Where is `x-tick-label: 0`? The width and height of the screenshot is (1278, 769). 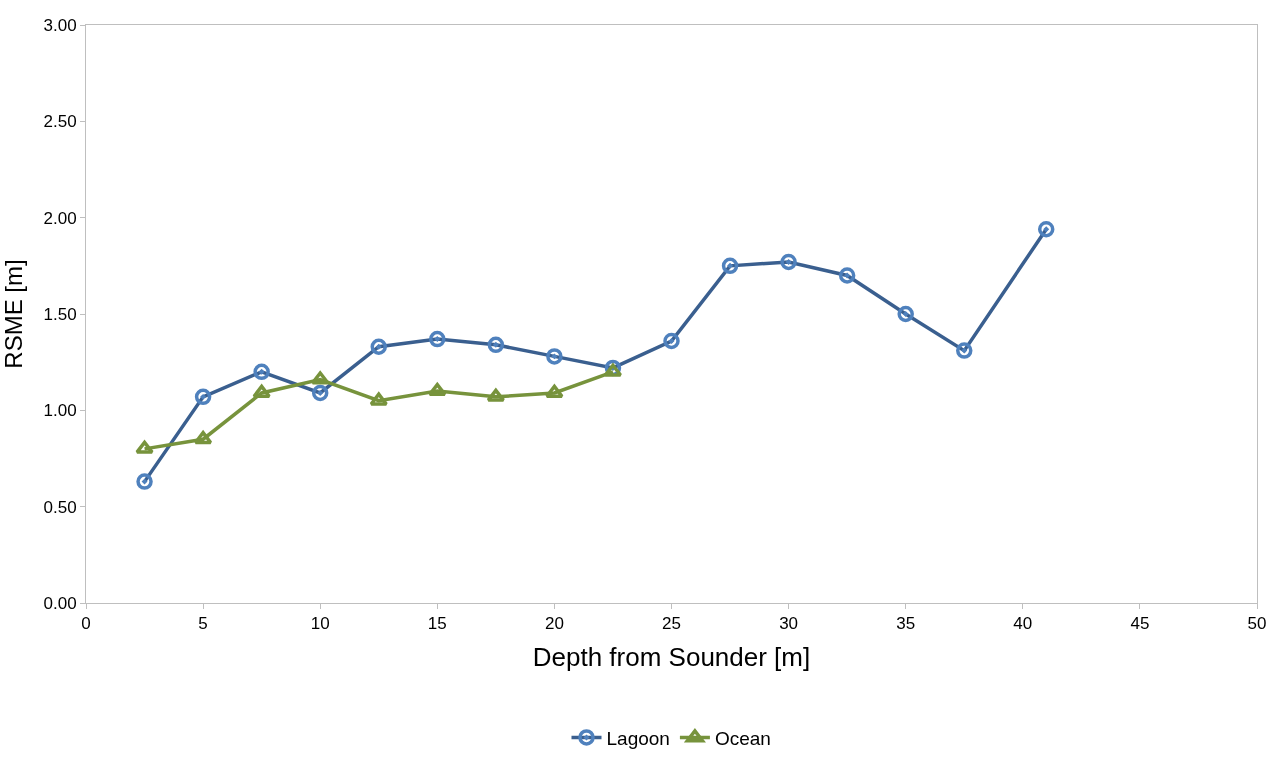
x-tick-label: 0 is located at coordinates (86, 624).